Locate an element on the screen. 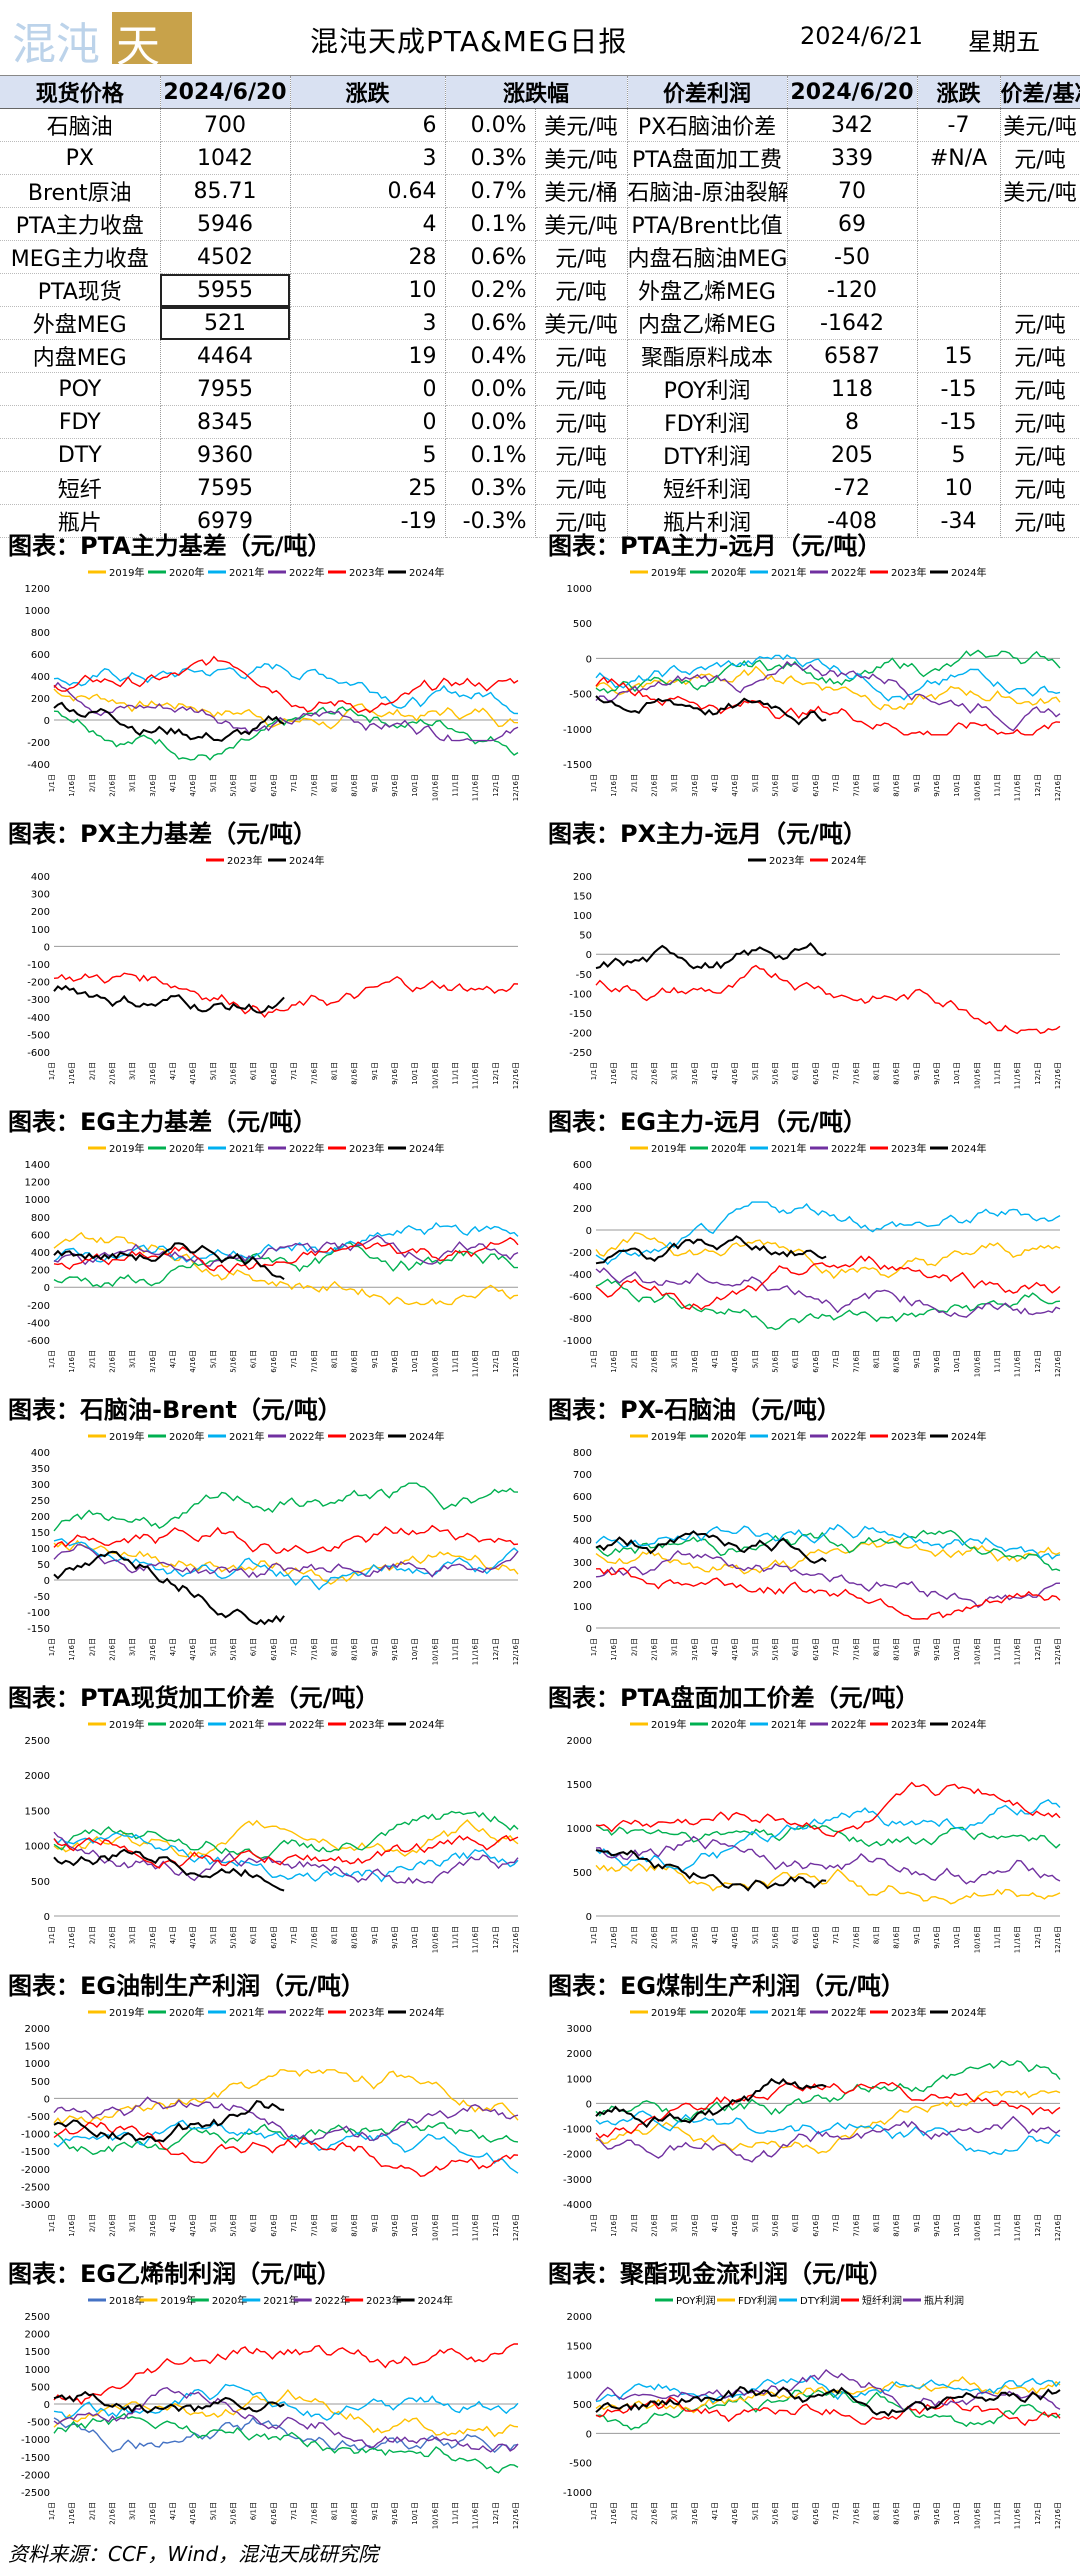 This screenshot has height=2571, width=1080. table-cell: POY is located at coordinates (80, 389).